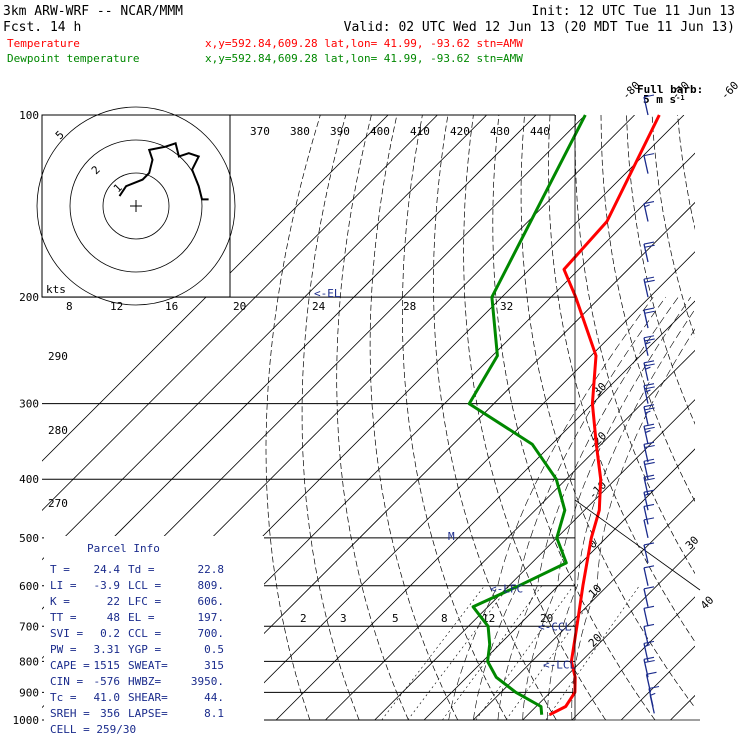 Image resolution: width=740 pixels, height=740 pixels. I want to click on pressure-tick-label: 300, so click(29, 404).